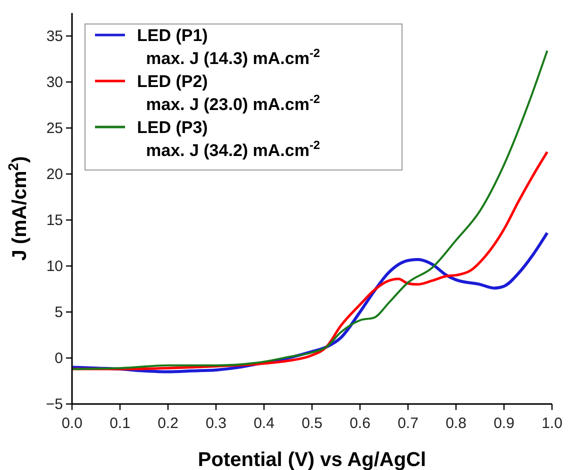 Image resolution: width=570 pixels, height=470 pixels. I want to click on x-tick-label: 1.0, so click(552, 423).